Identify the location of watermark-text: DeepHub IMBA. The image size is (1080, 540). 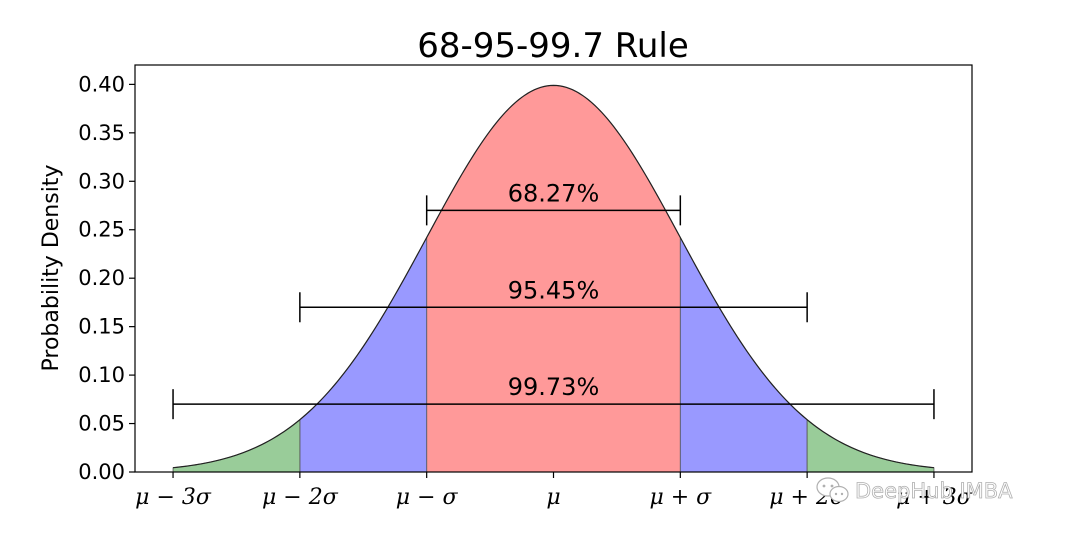
(934, 491).